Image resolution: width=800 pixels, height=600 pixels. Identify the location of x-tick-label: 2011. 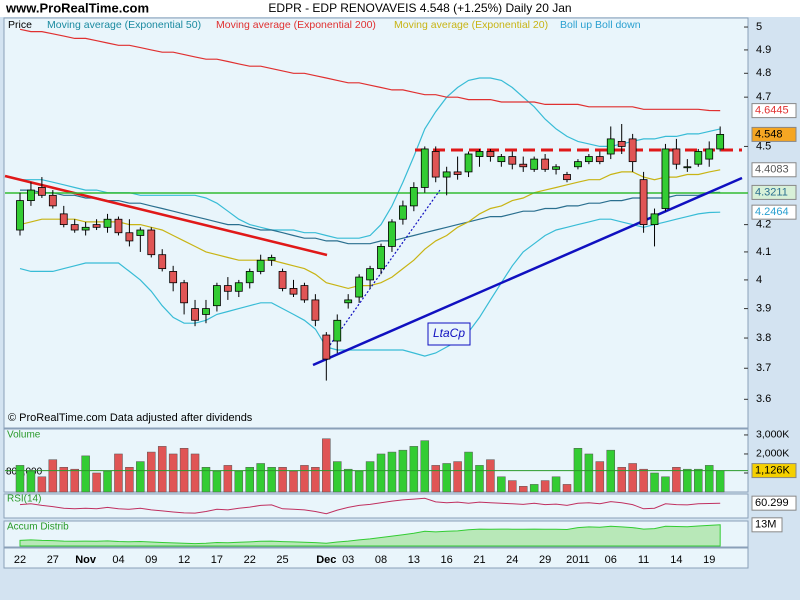
(578, 560).